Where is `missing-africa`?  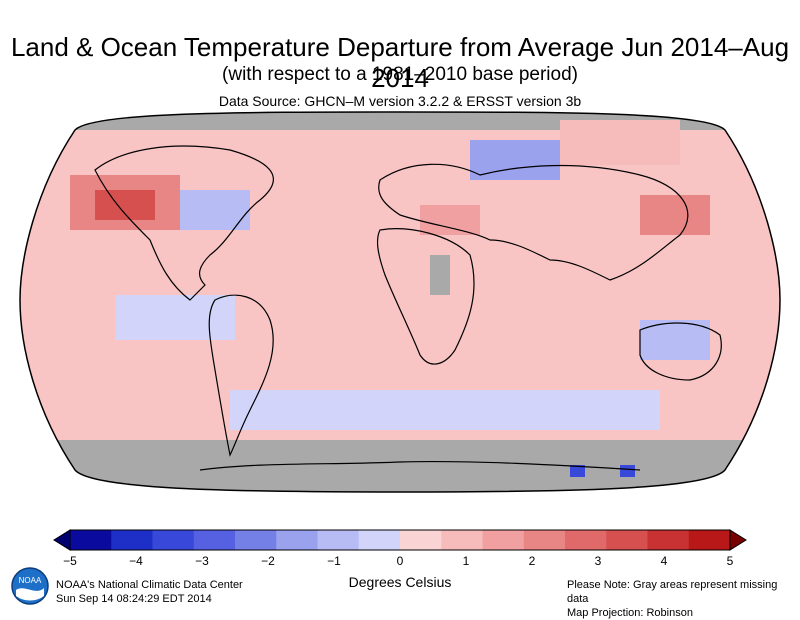
missing-africa is located at coordinates (440, 275).